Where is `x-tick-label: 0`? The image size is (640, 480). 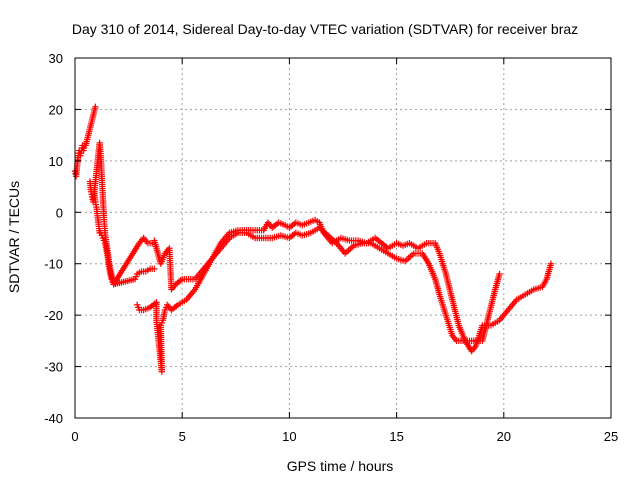 x-tick-label: 0 is located at coordinates (74, 436).